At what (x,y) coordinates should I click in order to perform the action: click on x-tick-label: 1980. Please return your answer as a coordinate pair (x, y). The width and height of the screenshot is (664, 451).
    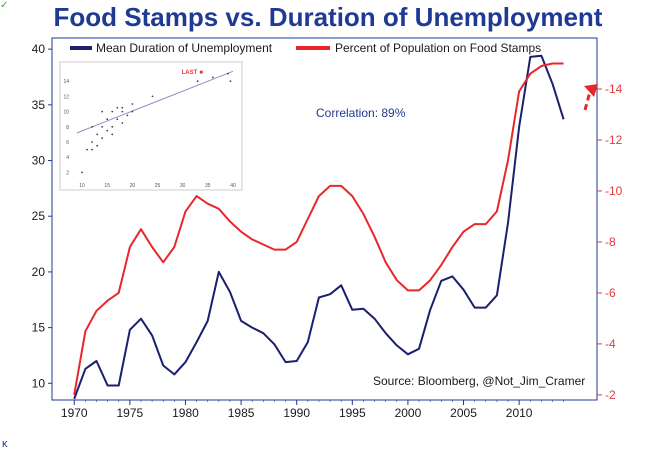
    Looking at the image, I should click on (185, 413).